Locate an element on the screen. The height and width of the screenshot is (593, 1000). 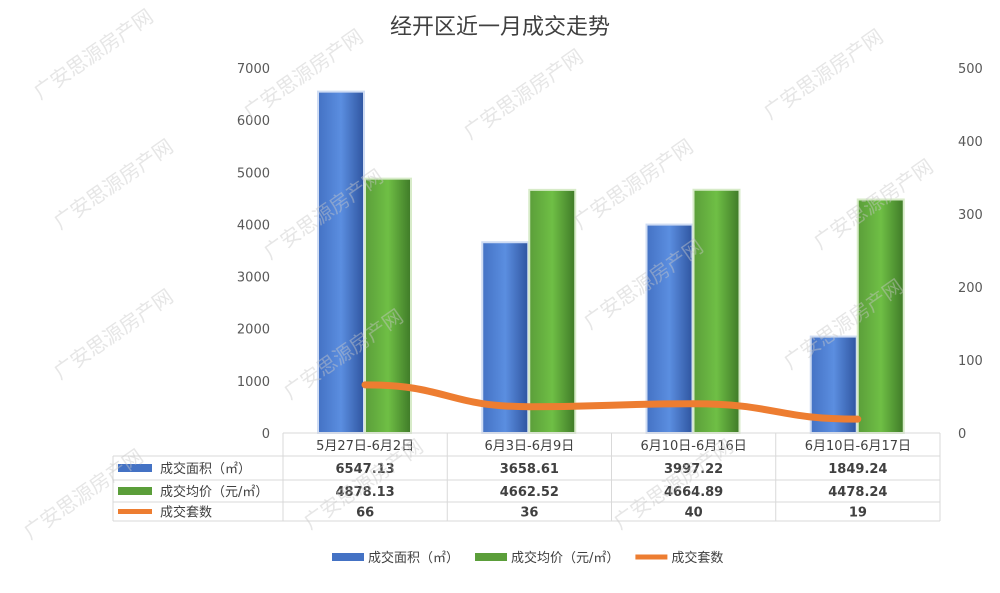
category-label: 5月27日-6月2日 is located at coordinates (365, 446).